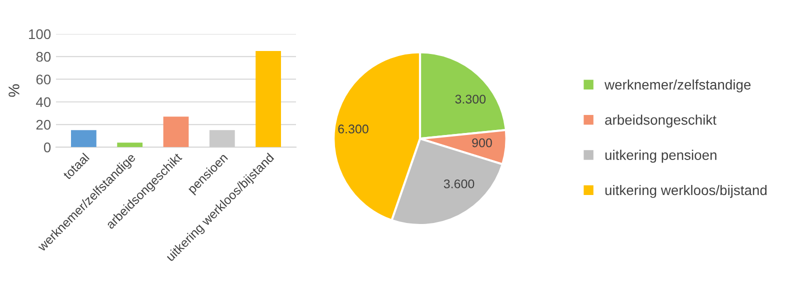 The height and width of the screenshot is (283, 800). Describe the element at coordinates (677, 85) in the screenshot. I see `legend-label: werknemer/zelfstandige` at that location.